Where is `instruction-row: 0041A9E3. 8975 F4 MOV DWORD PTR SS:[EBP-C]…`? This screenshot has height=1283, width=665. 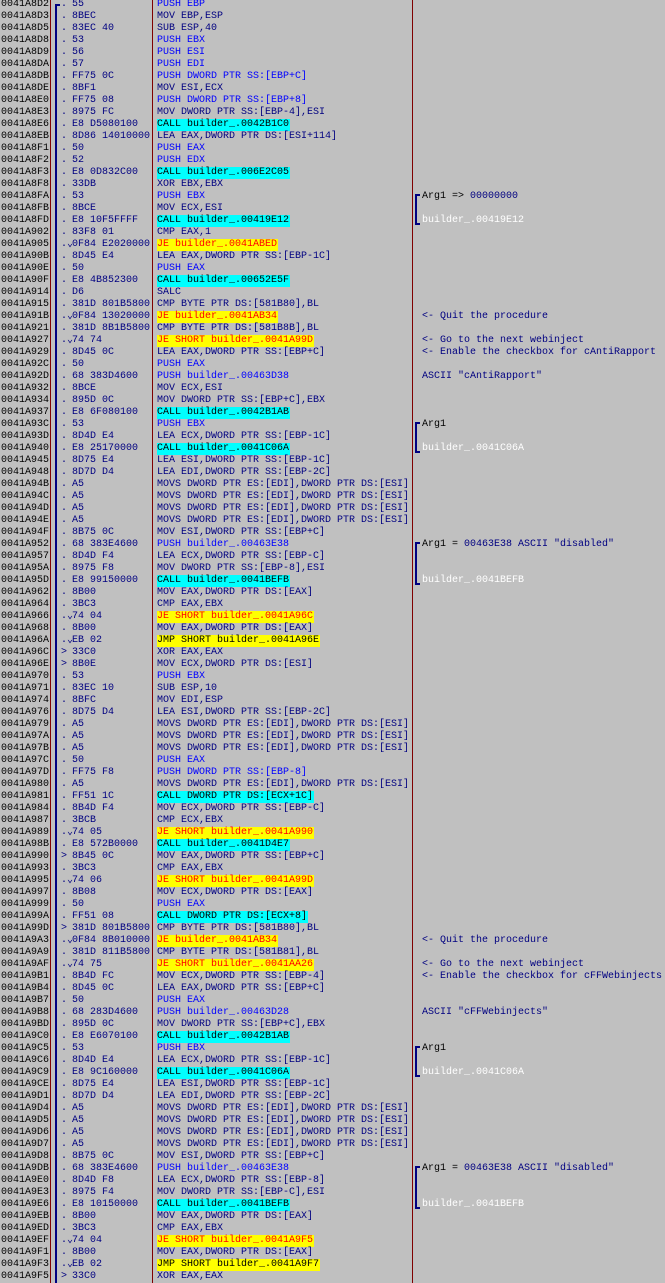
instruction-row: 0041A9E3. 8975 F4 MOV DWORD PTR SS:[EBP-C]… is located at coordinates (332, 1193).